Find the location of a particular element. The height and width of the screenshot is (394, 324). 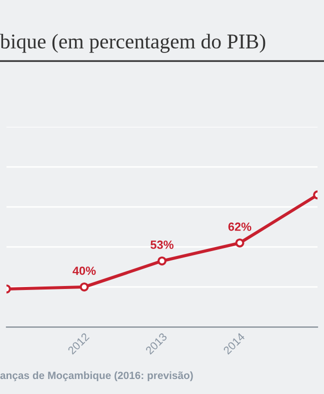

chart-title: bique (em percentagem do PIB) is located at coordinates (133, 43).